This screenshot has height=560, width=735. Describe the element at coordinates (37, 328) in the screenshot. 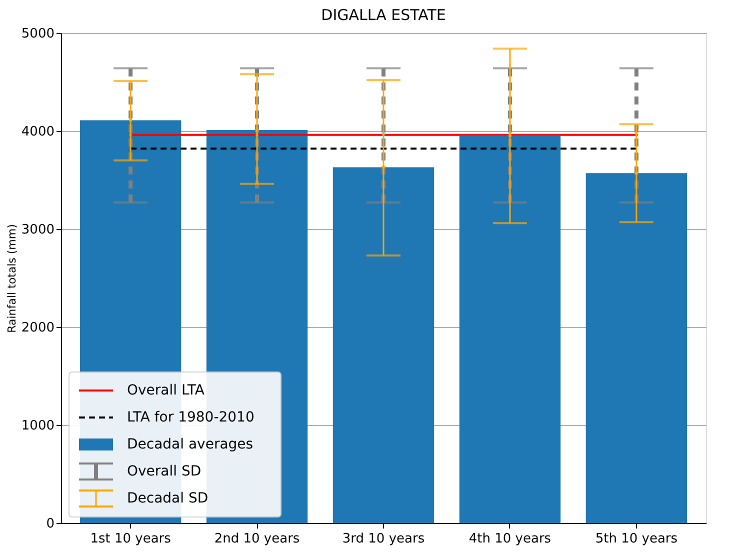

I see `y-tick-label: 2000` at that location.